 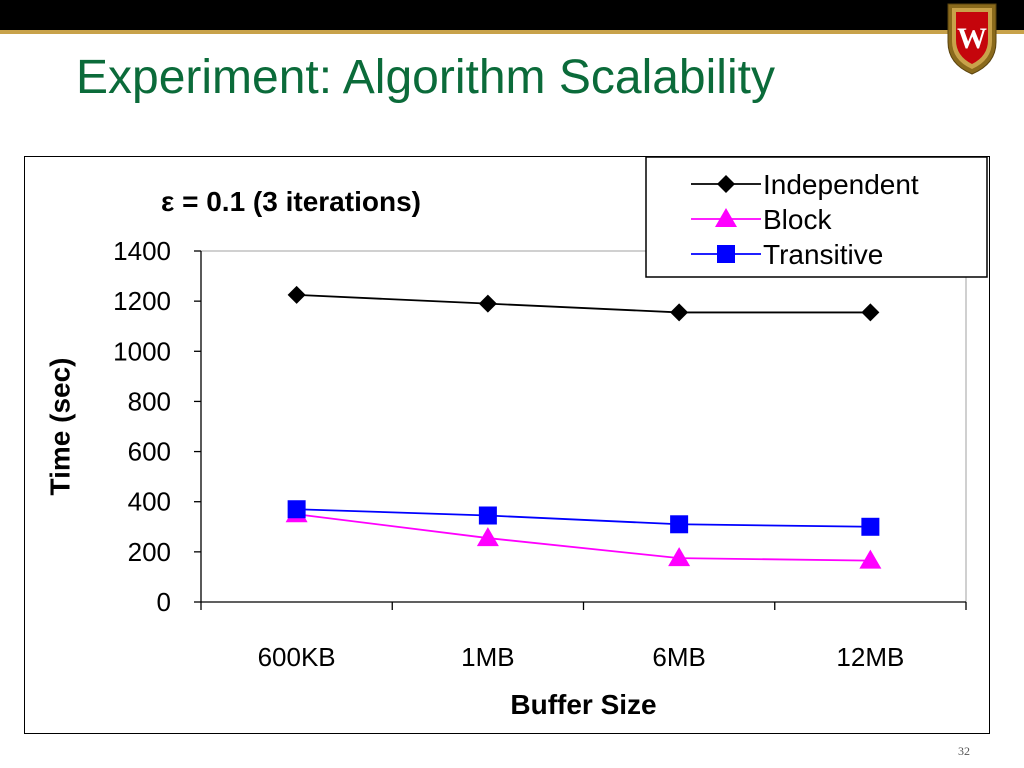 I want to click on y-axis-title: Time (sec), so click(x=59, y=427).